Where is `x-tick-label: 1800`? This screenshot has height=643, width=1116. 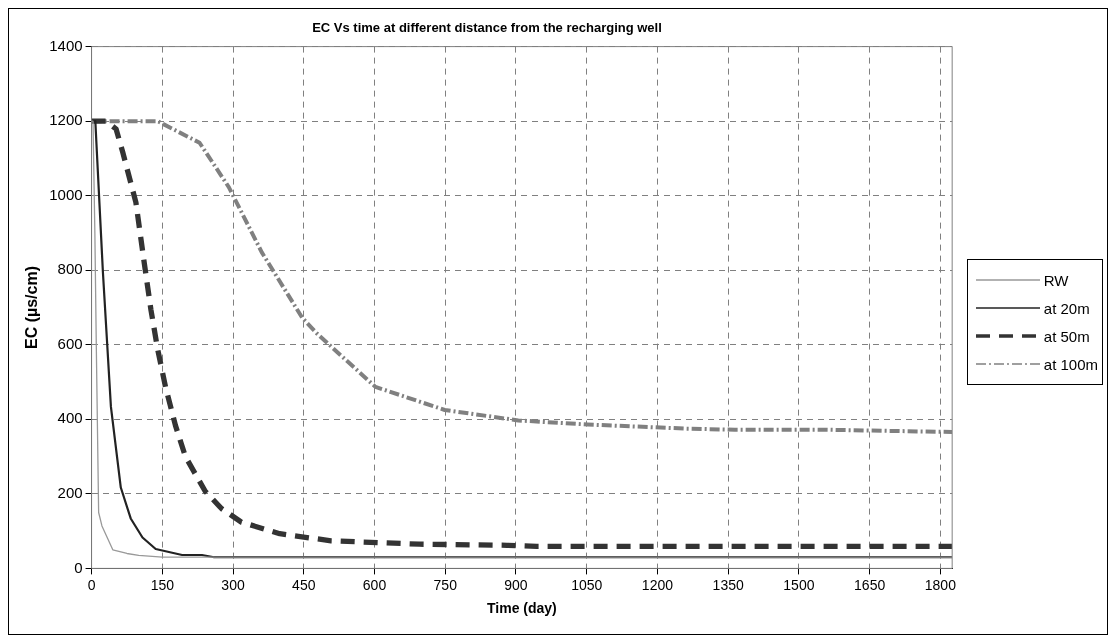 x-tick-label: 1800 is located at coordinates (940, 584).